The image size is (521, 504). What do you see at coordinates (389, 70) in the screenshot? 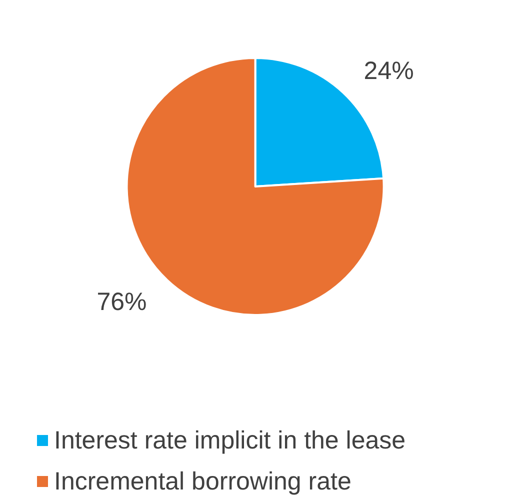
I see `data-label: 24%` at bounding box center [389, 70].